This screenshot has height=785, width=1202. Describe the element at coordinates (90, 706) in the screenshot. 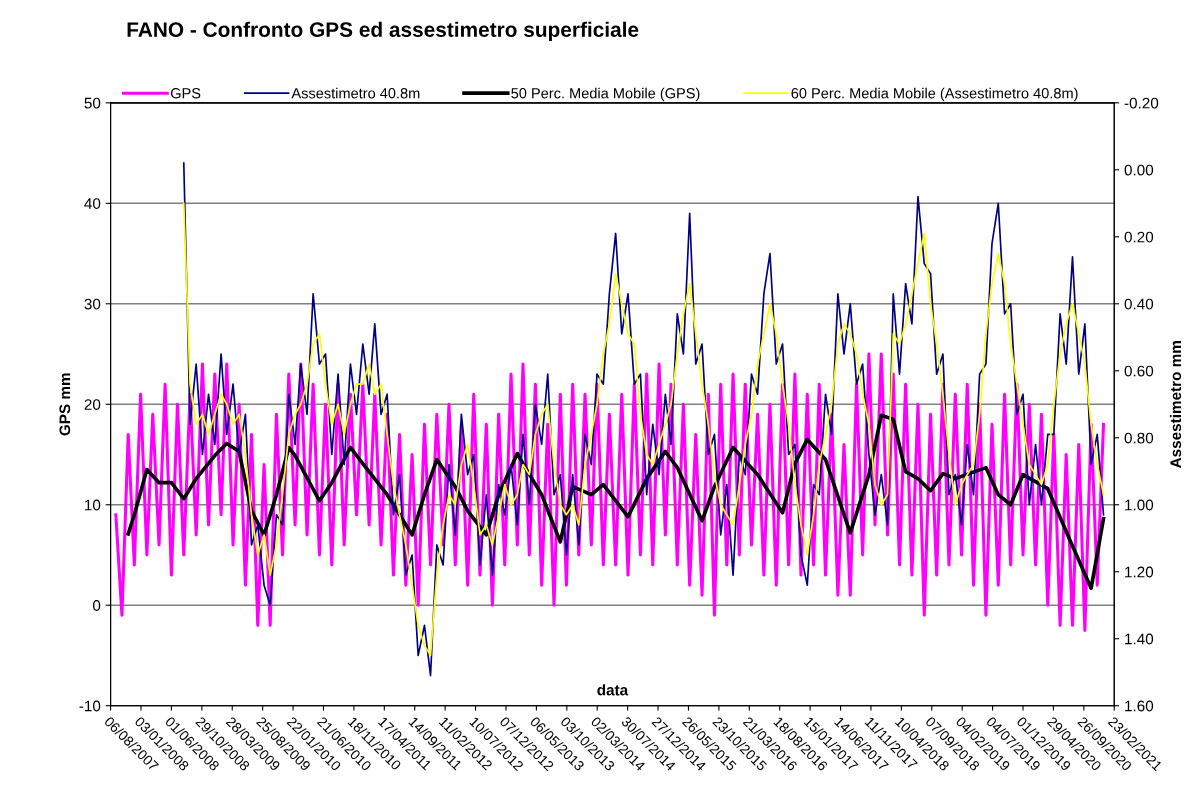

I see `y-tick-label: -10` at that location.